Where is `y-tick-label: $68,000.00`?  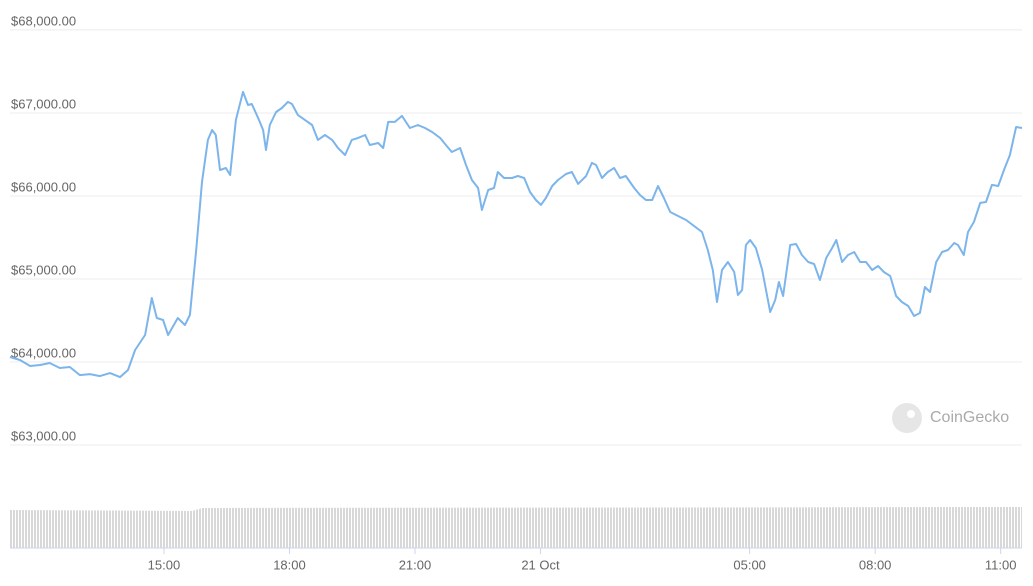 y-tick-label: $68,000.00 is located at coordinates (43, 20).